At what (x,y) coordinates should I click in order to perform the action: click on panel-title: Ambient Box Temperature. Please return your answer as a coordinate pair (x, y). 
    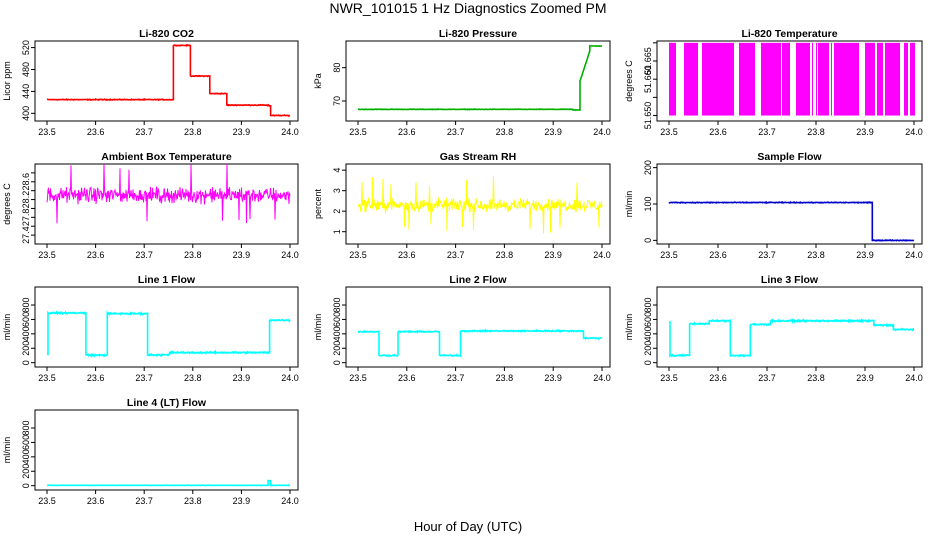
    Looking at the image, I should click on (166, 157).